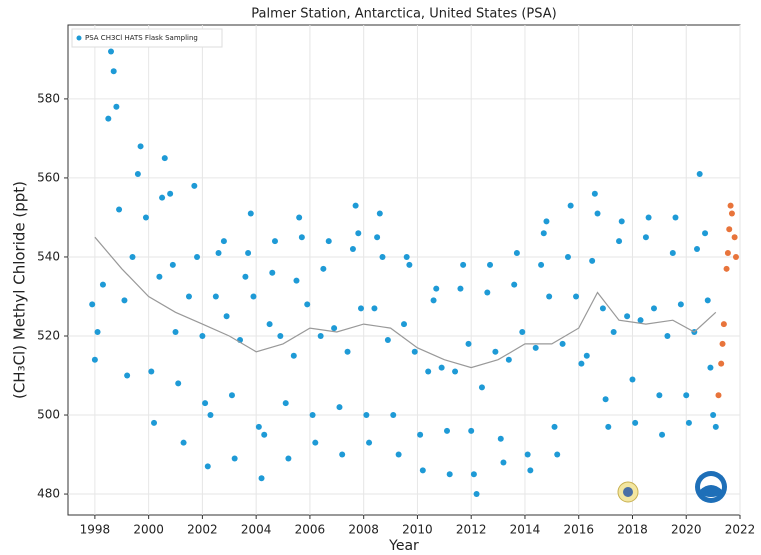 The image size is (761, 555). What do you see at coordinates (202, 530) in the screenshot?
I see `x-tick-label: 2002` at bounding box center [202, 530].